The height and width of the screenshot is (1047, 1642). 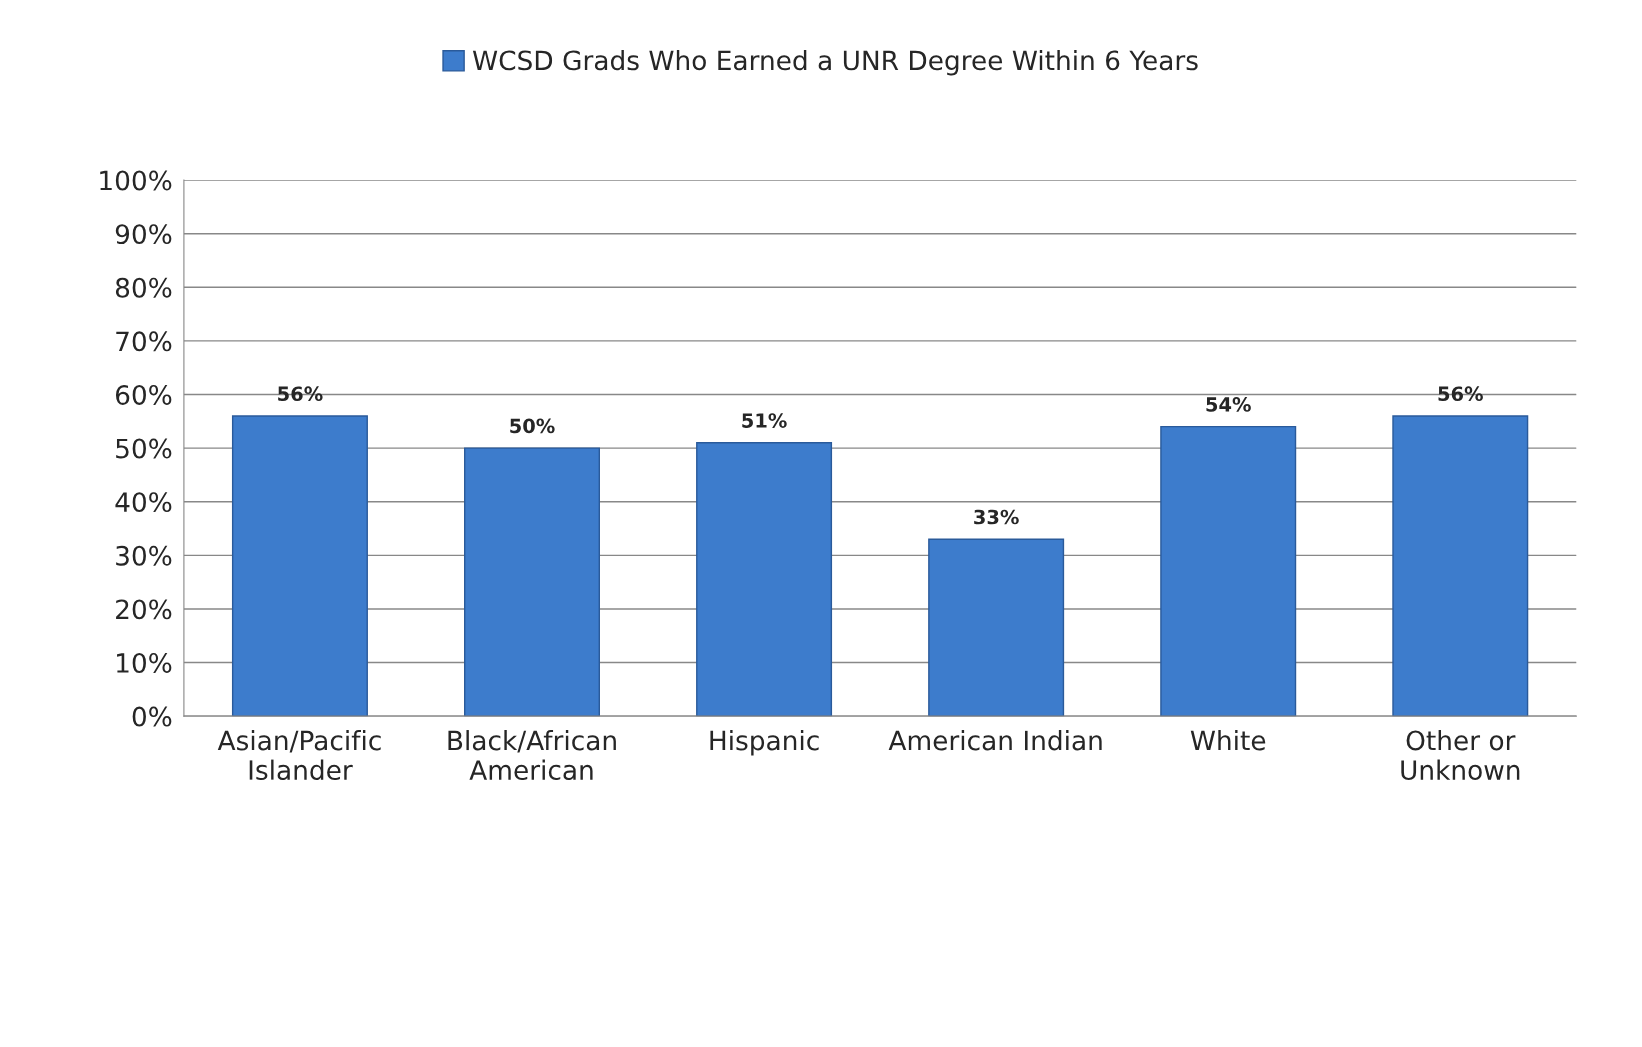 I want to click on x-tick-label: Other or Unknown, so click(x=1460, y=755).